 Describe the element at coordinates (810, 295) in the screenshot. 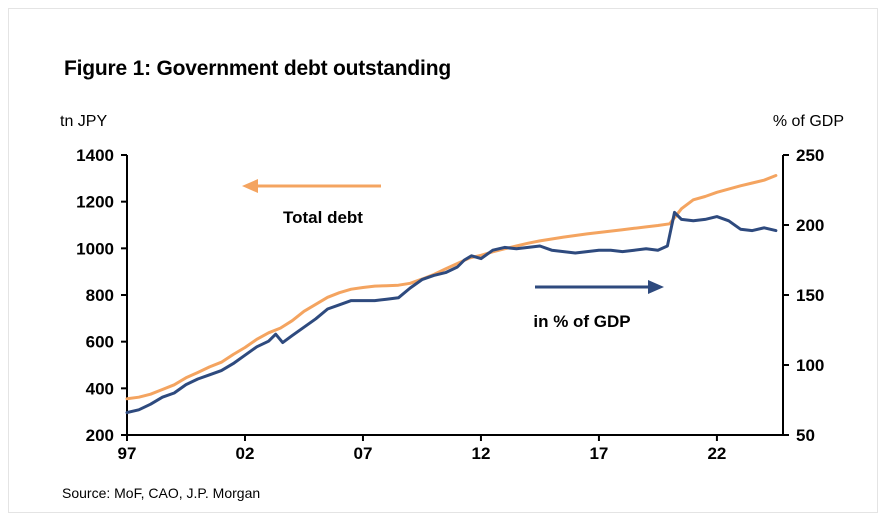

I see `right-tick-label: 150` at that location.